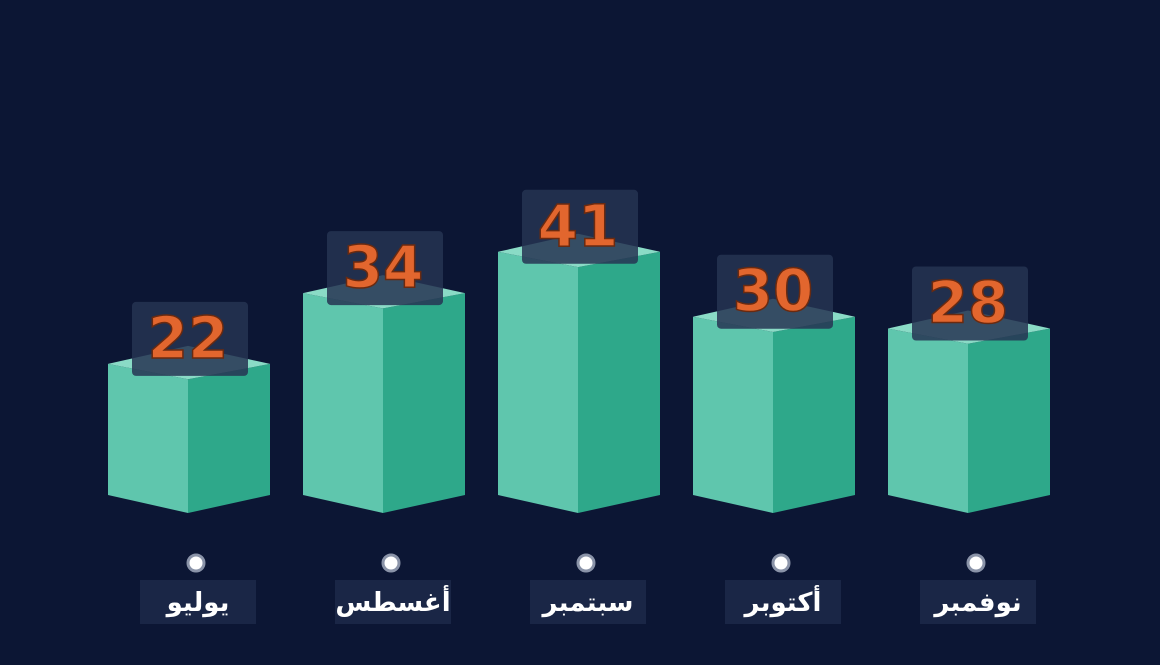 This screenshot has height=665, width=1160. I want to click on category-label: يوليو, so click(197, 603).